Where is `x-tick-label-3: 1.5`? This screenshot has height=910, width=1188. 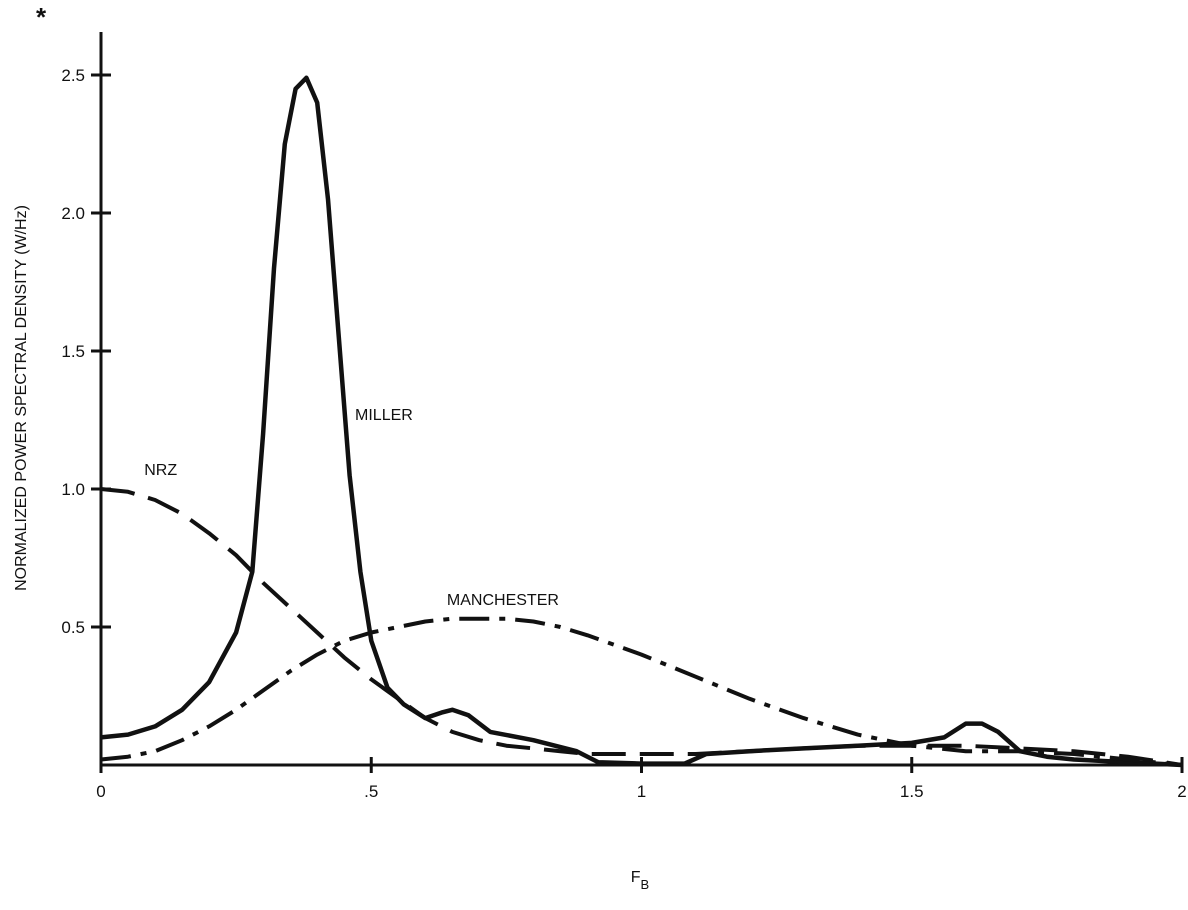
x-tick-label-3: 1.5 is located at coordinates (912, 791).